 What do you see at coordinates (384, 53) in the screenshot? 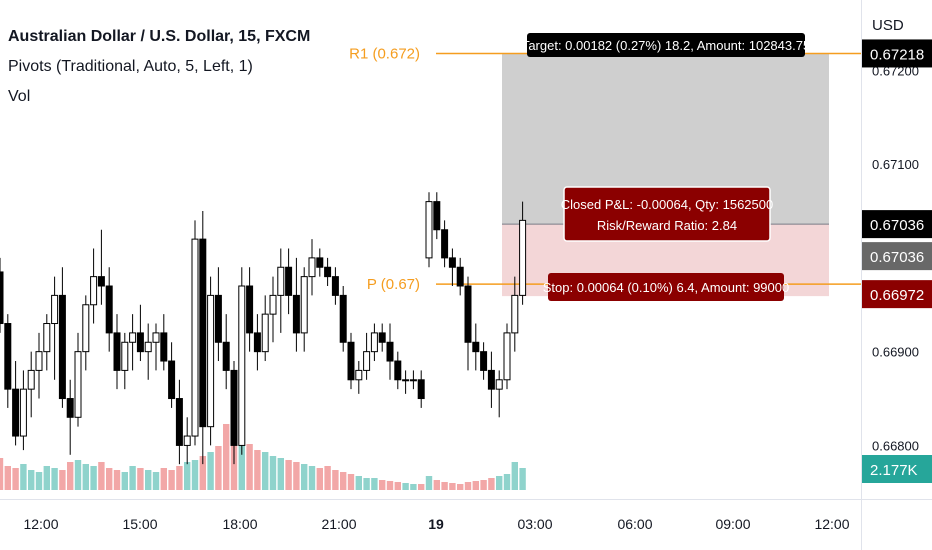
I see `pivot-label-0: R1 (0.672)` at bounding box center [384, 53].